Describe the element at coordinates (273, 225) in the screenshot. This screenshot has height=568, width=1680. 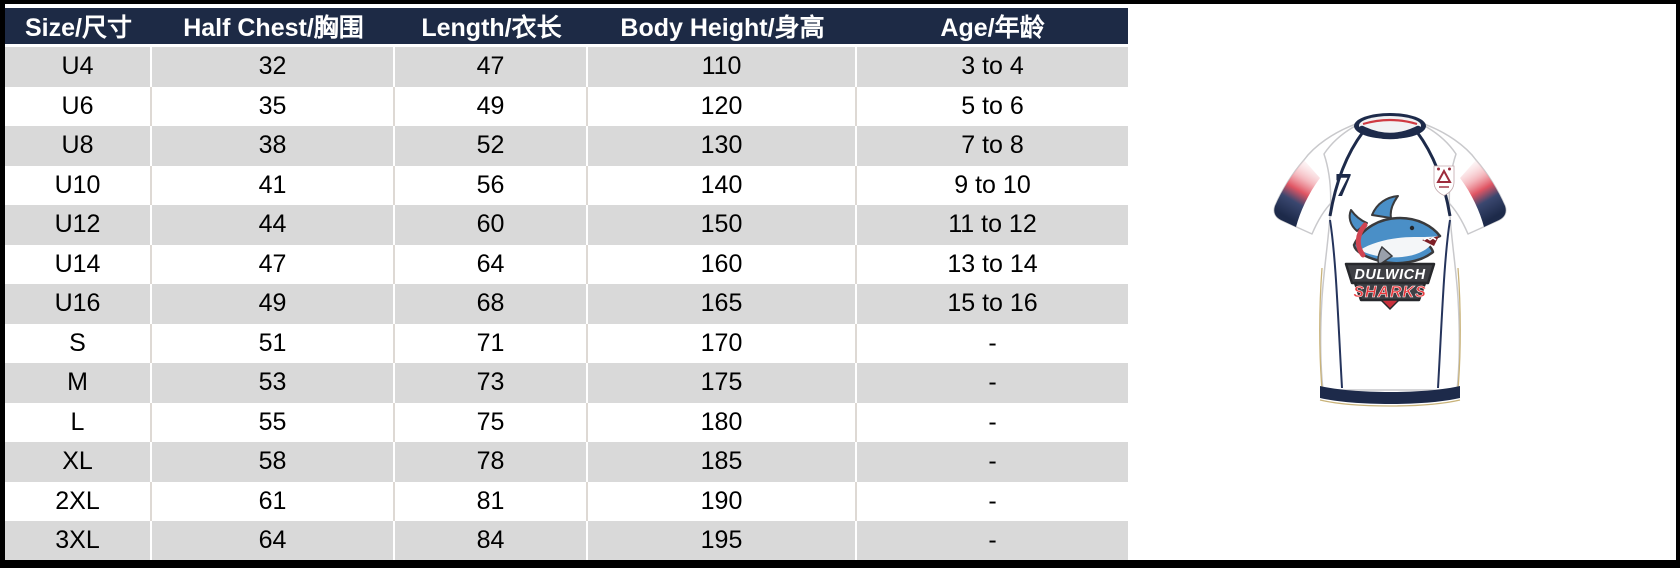
I see `value-cell: 44` at that location.